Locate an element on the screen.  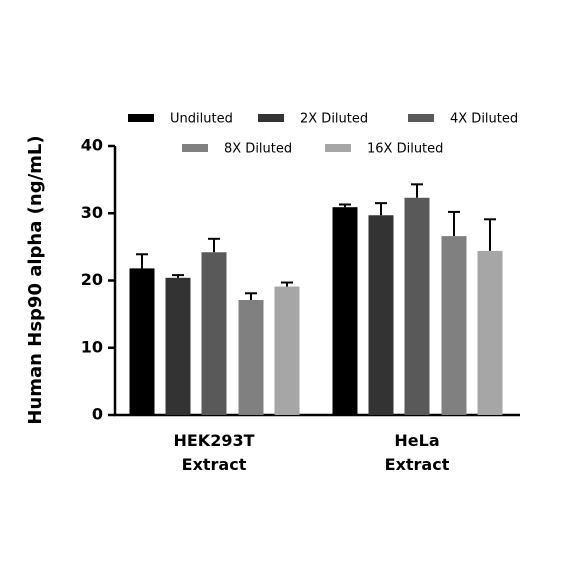
y-tick-label: 10 is located at coordinates (92, 346).